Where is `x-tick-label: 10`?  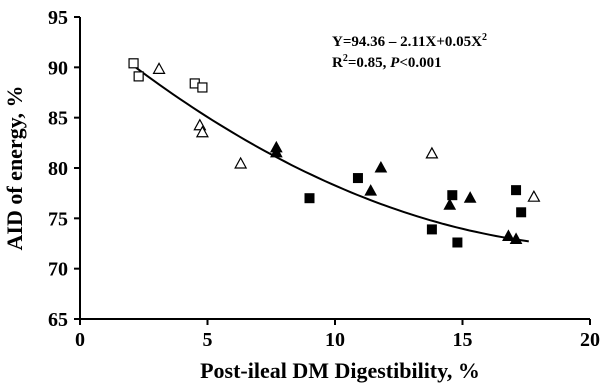 x-tick-label: 10 is located at coordinates (335, 340).